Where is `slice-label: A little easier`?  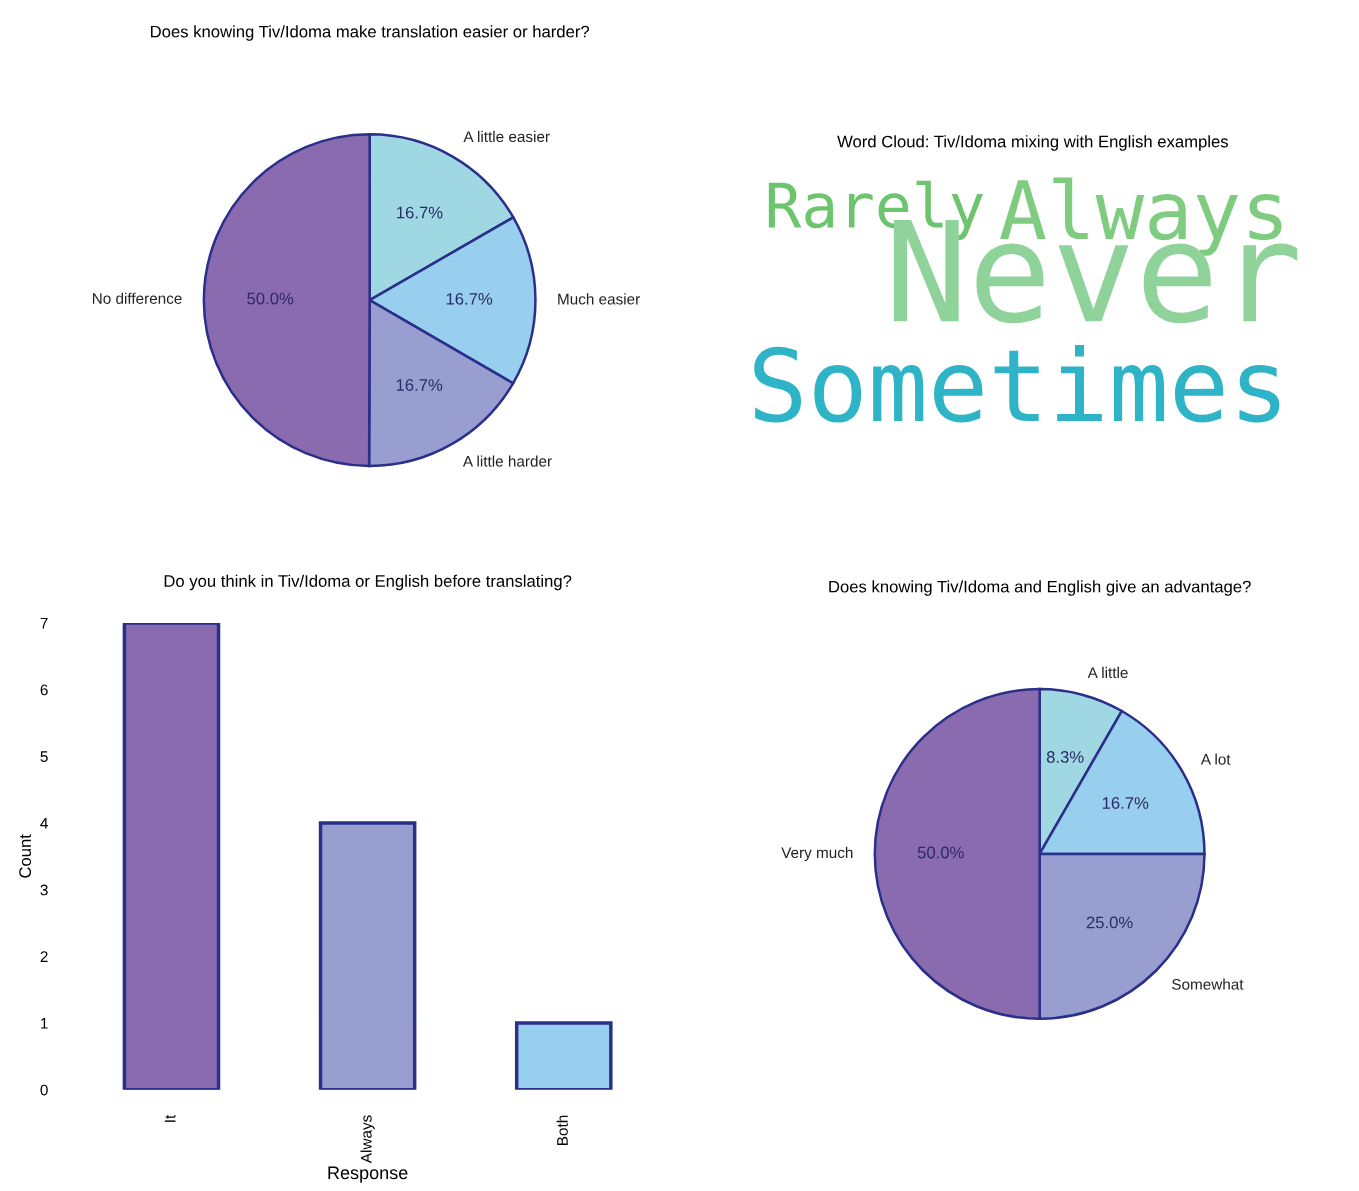 slice-label: A little easier is located at coordinates (506, 136).